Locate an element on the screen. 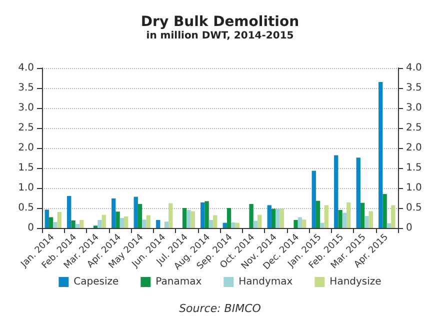 The width and height of the screenshot is (440, 336). legend-label: Handymax is located at coordinates (265, 282).